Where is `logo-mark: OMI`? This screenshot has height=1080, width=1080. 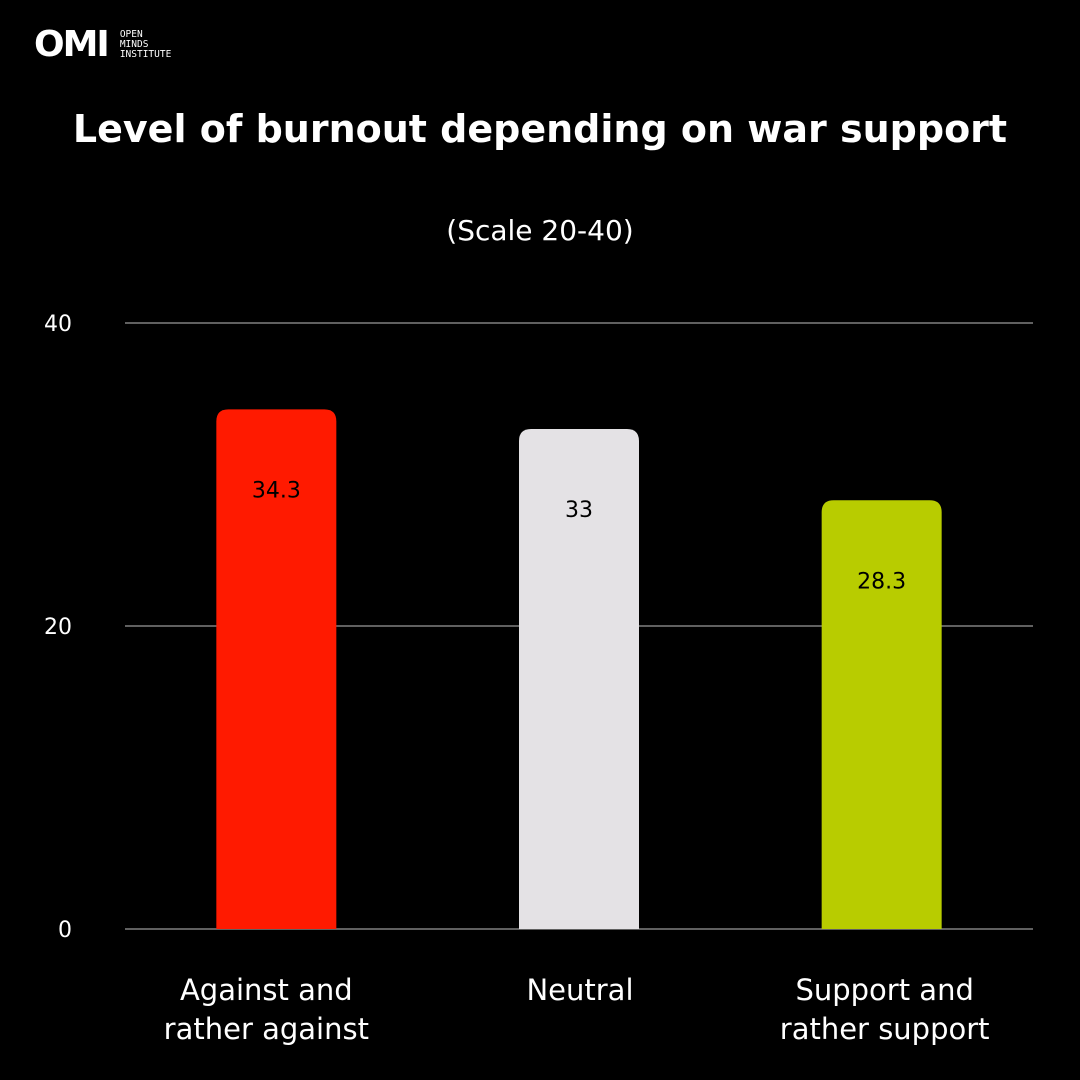 logo-mark: OMI is located at coordinates (72, 44).